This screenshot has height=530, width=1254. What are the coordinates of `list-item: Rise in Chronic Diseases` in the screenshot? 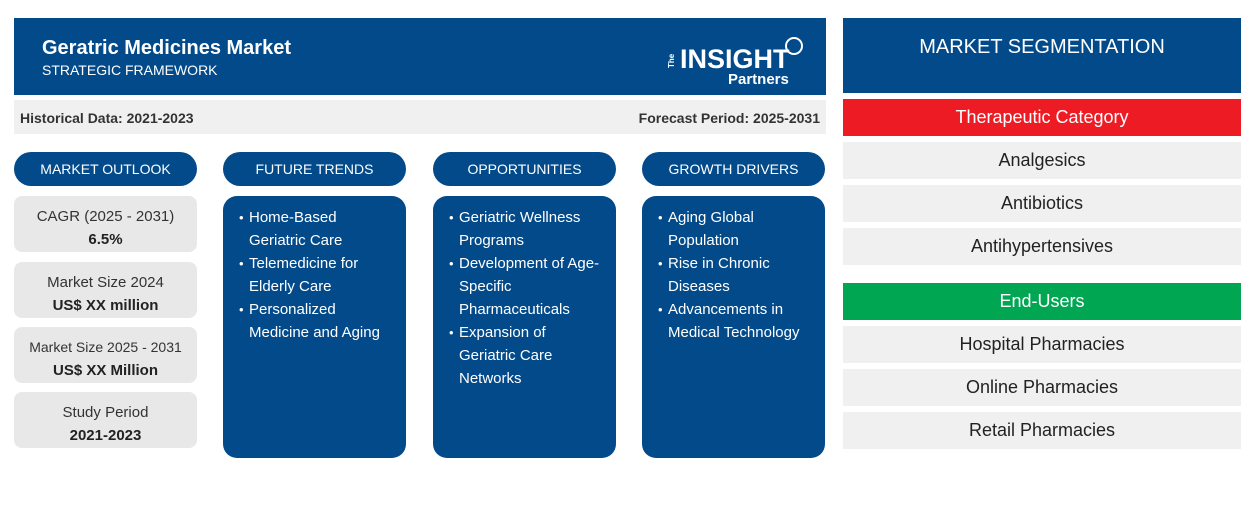 It's located at (736, 275).